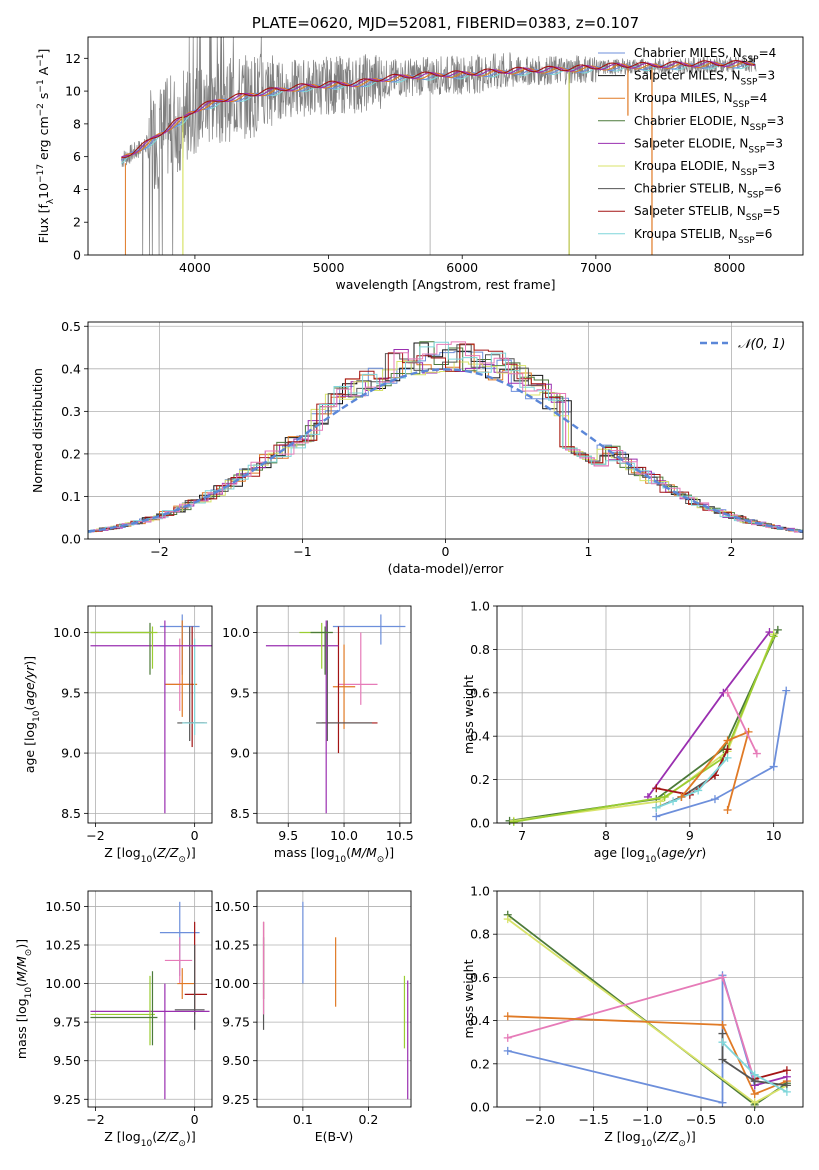 This screenshot has width=819, height=1170. What do you see at coordinates (400, 835) in the screenshot?
I see `x-tick-label: 10.5` at bounding box center [400, 835].